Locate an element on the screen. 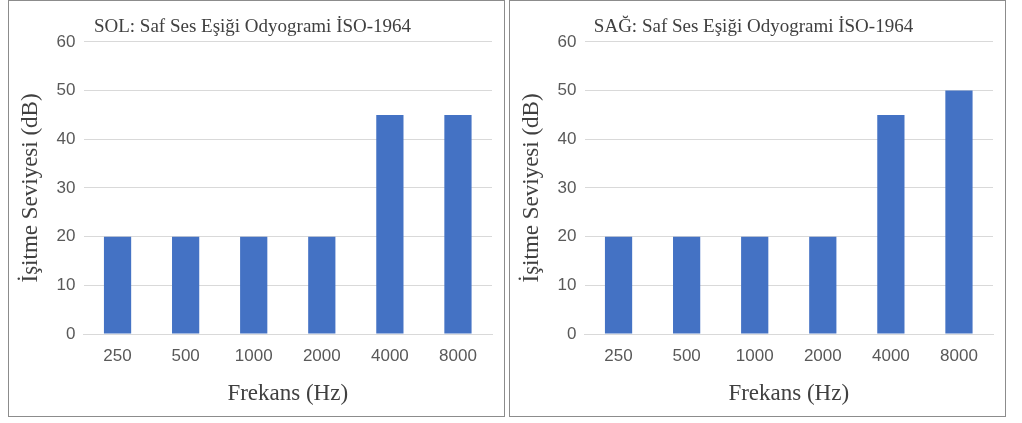  chart-title: SAĞ: Saf Ses Eşiği Odyogrami İSO-1964 is located at coordinates (753, 26).